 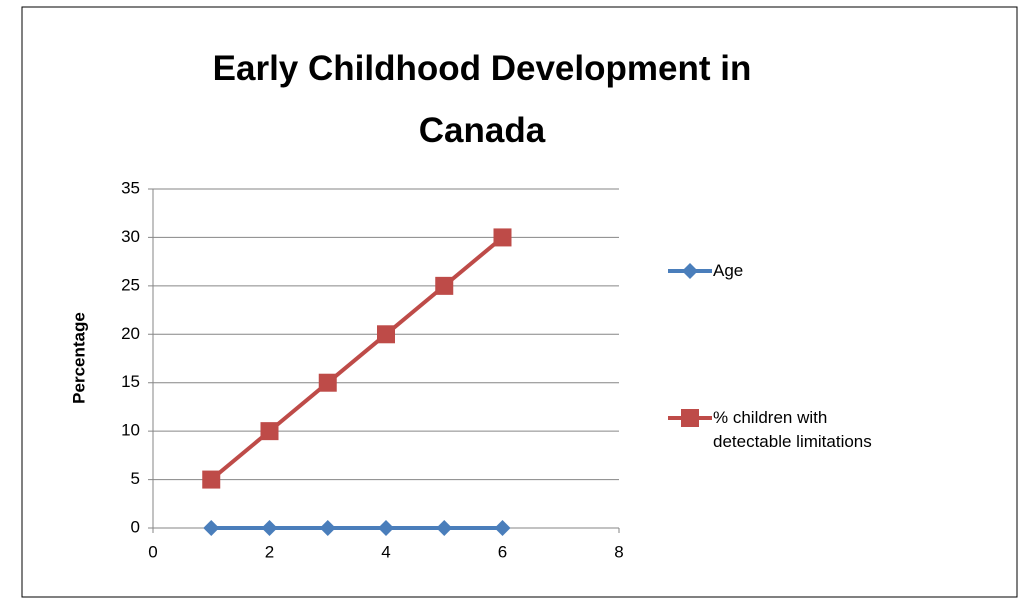 What do you see at coordinates (135, 526) in the screenshot?
I see `y-tick-label: 0` at bounding box center [135, 526].